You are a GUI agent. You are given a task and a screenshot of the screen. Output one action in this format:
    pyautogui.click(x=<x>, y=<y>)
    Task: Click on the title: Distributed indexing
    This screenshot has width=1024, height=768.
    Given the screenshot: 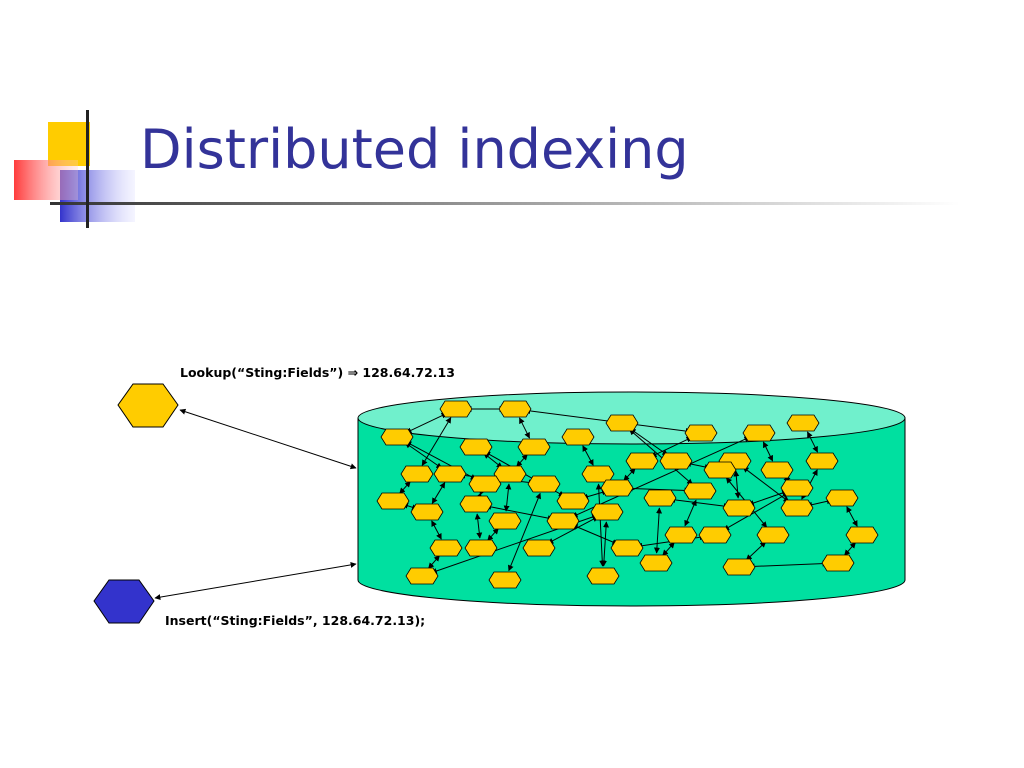 What is the action you would take?
    pyautogui.click(x=414, y=149)
    